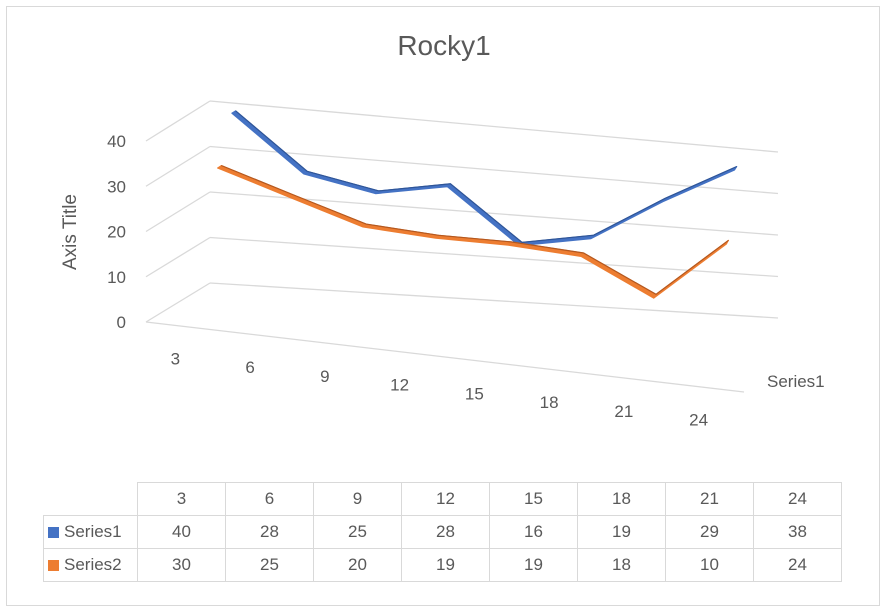  What do you see at coordinates (70, 232) in the screenshot?
I see `y-axis-title: Axis Title` at bounding box center [70, 232].